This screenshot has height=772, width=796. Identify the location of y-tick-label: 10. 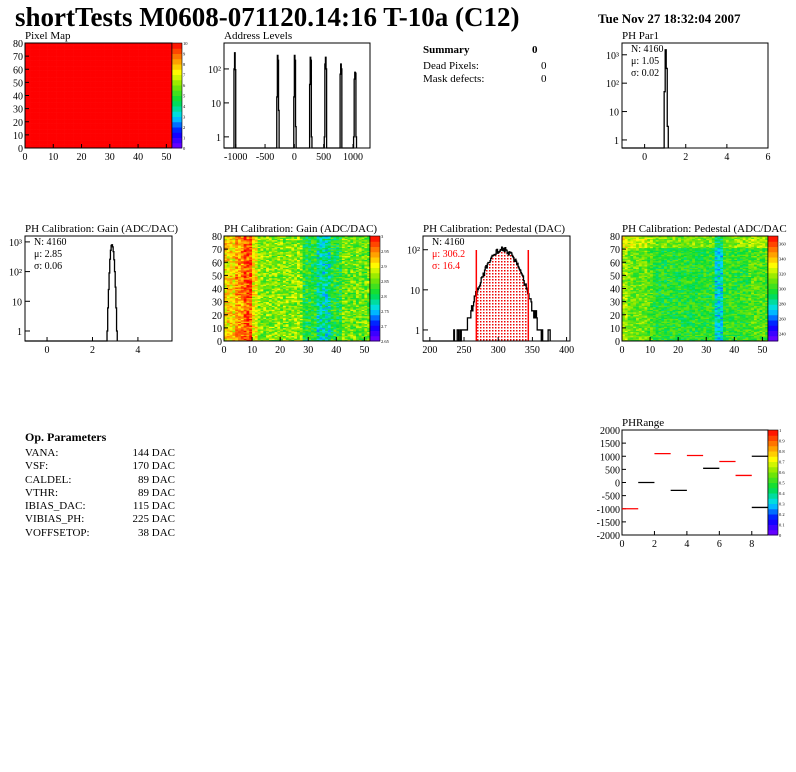
(216, 104).